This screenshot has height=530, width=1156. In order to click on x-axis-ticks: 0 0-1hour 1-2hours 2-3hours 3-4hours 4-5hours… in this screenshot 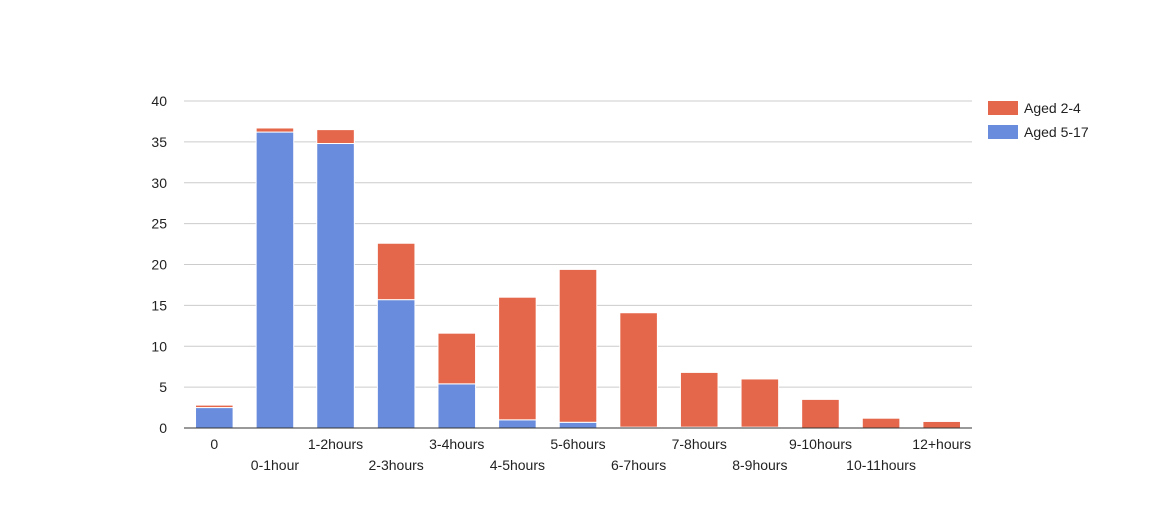, I will do `click(590, 454)`.